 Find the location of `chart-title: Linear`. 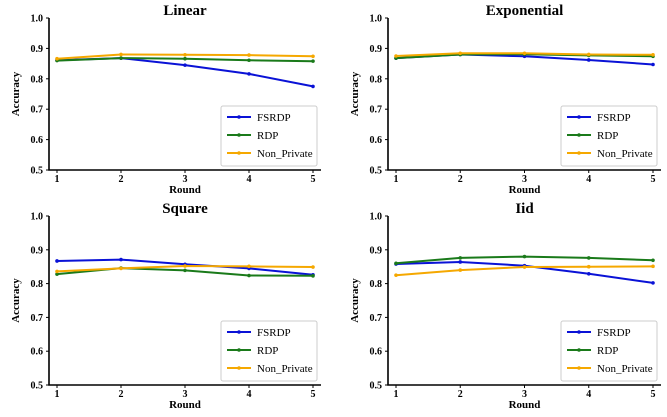

chart-title: Linear is located at coordinates (185, 11).